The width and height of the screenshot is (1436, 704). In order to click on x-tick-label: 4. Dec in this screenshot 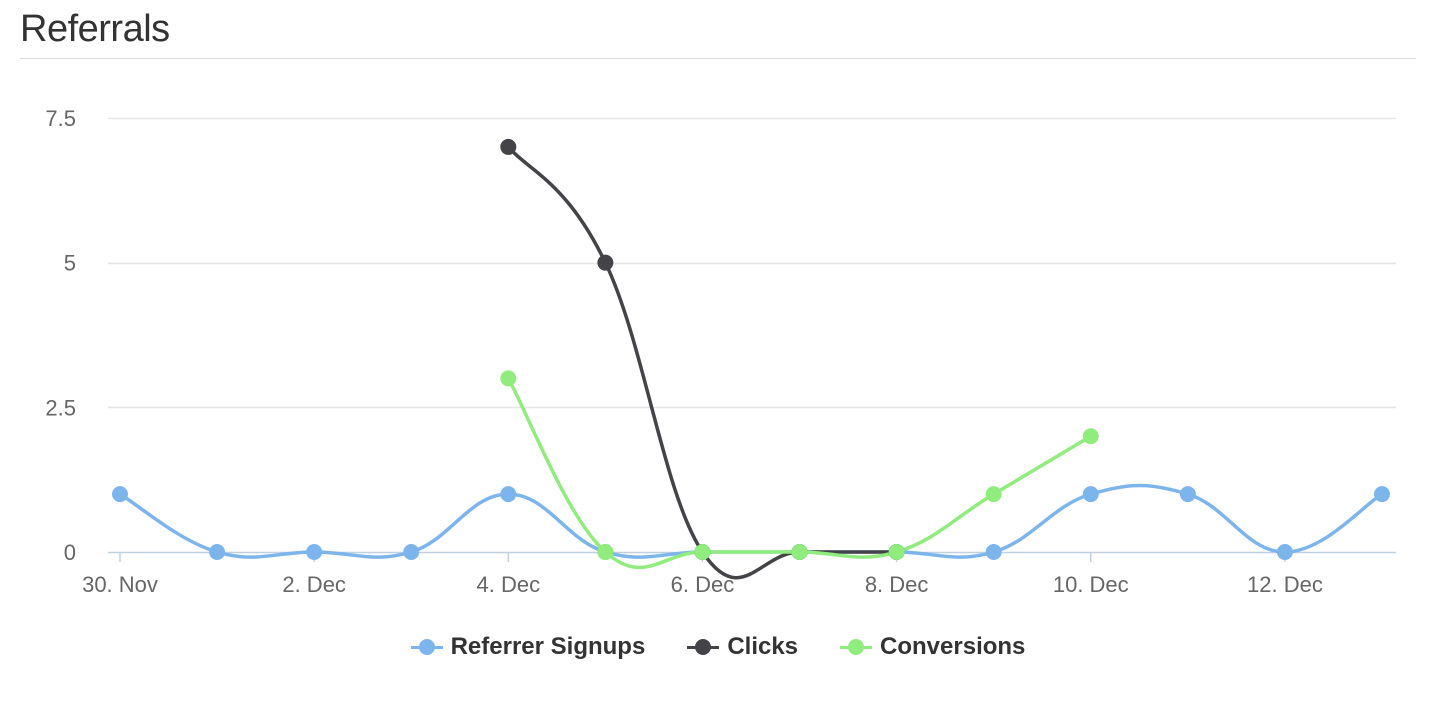, I will do `click(509, 584)`.